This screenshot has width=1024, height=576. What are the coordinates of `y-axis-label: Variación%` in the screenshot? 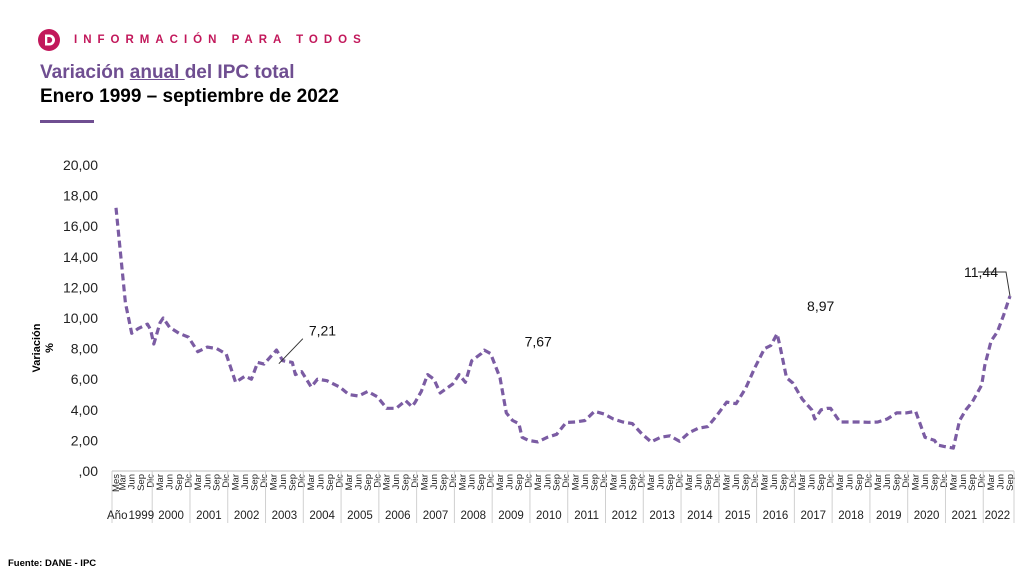 It's located at (43, 347).